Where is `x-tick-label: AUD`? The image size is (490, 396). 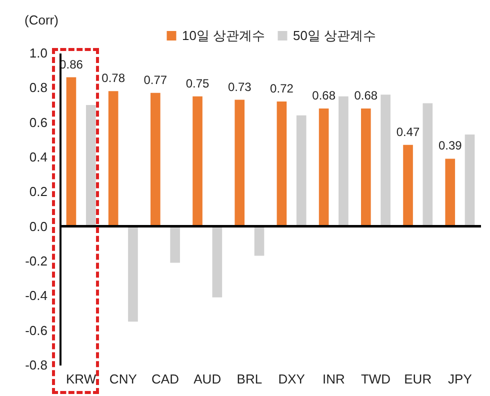
x-tick-label: AUD is located at coordinates (208, 379).